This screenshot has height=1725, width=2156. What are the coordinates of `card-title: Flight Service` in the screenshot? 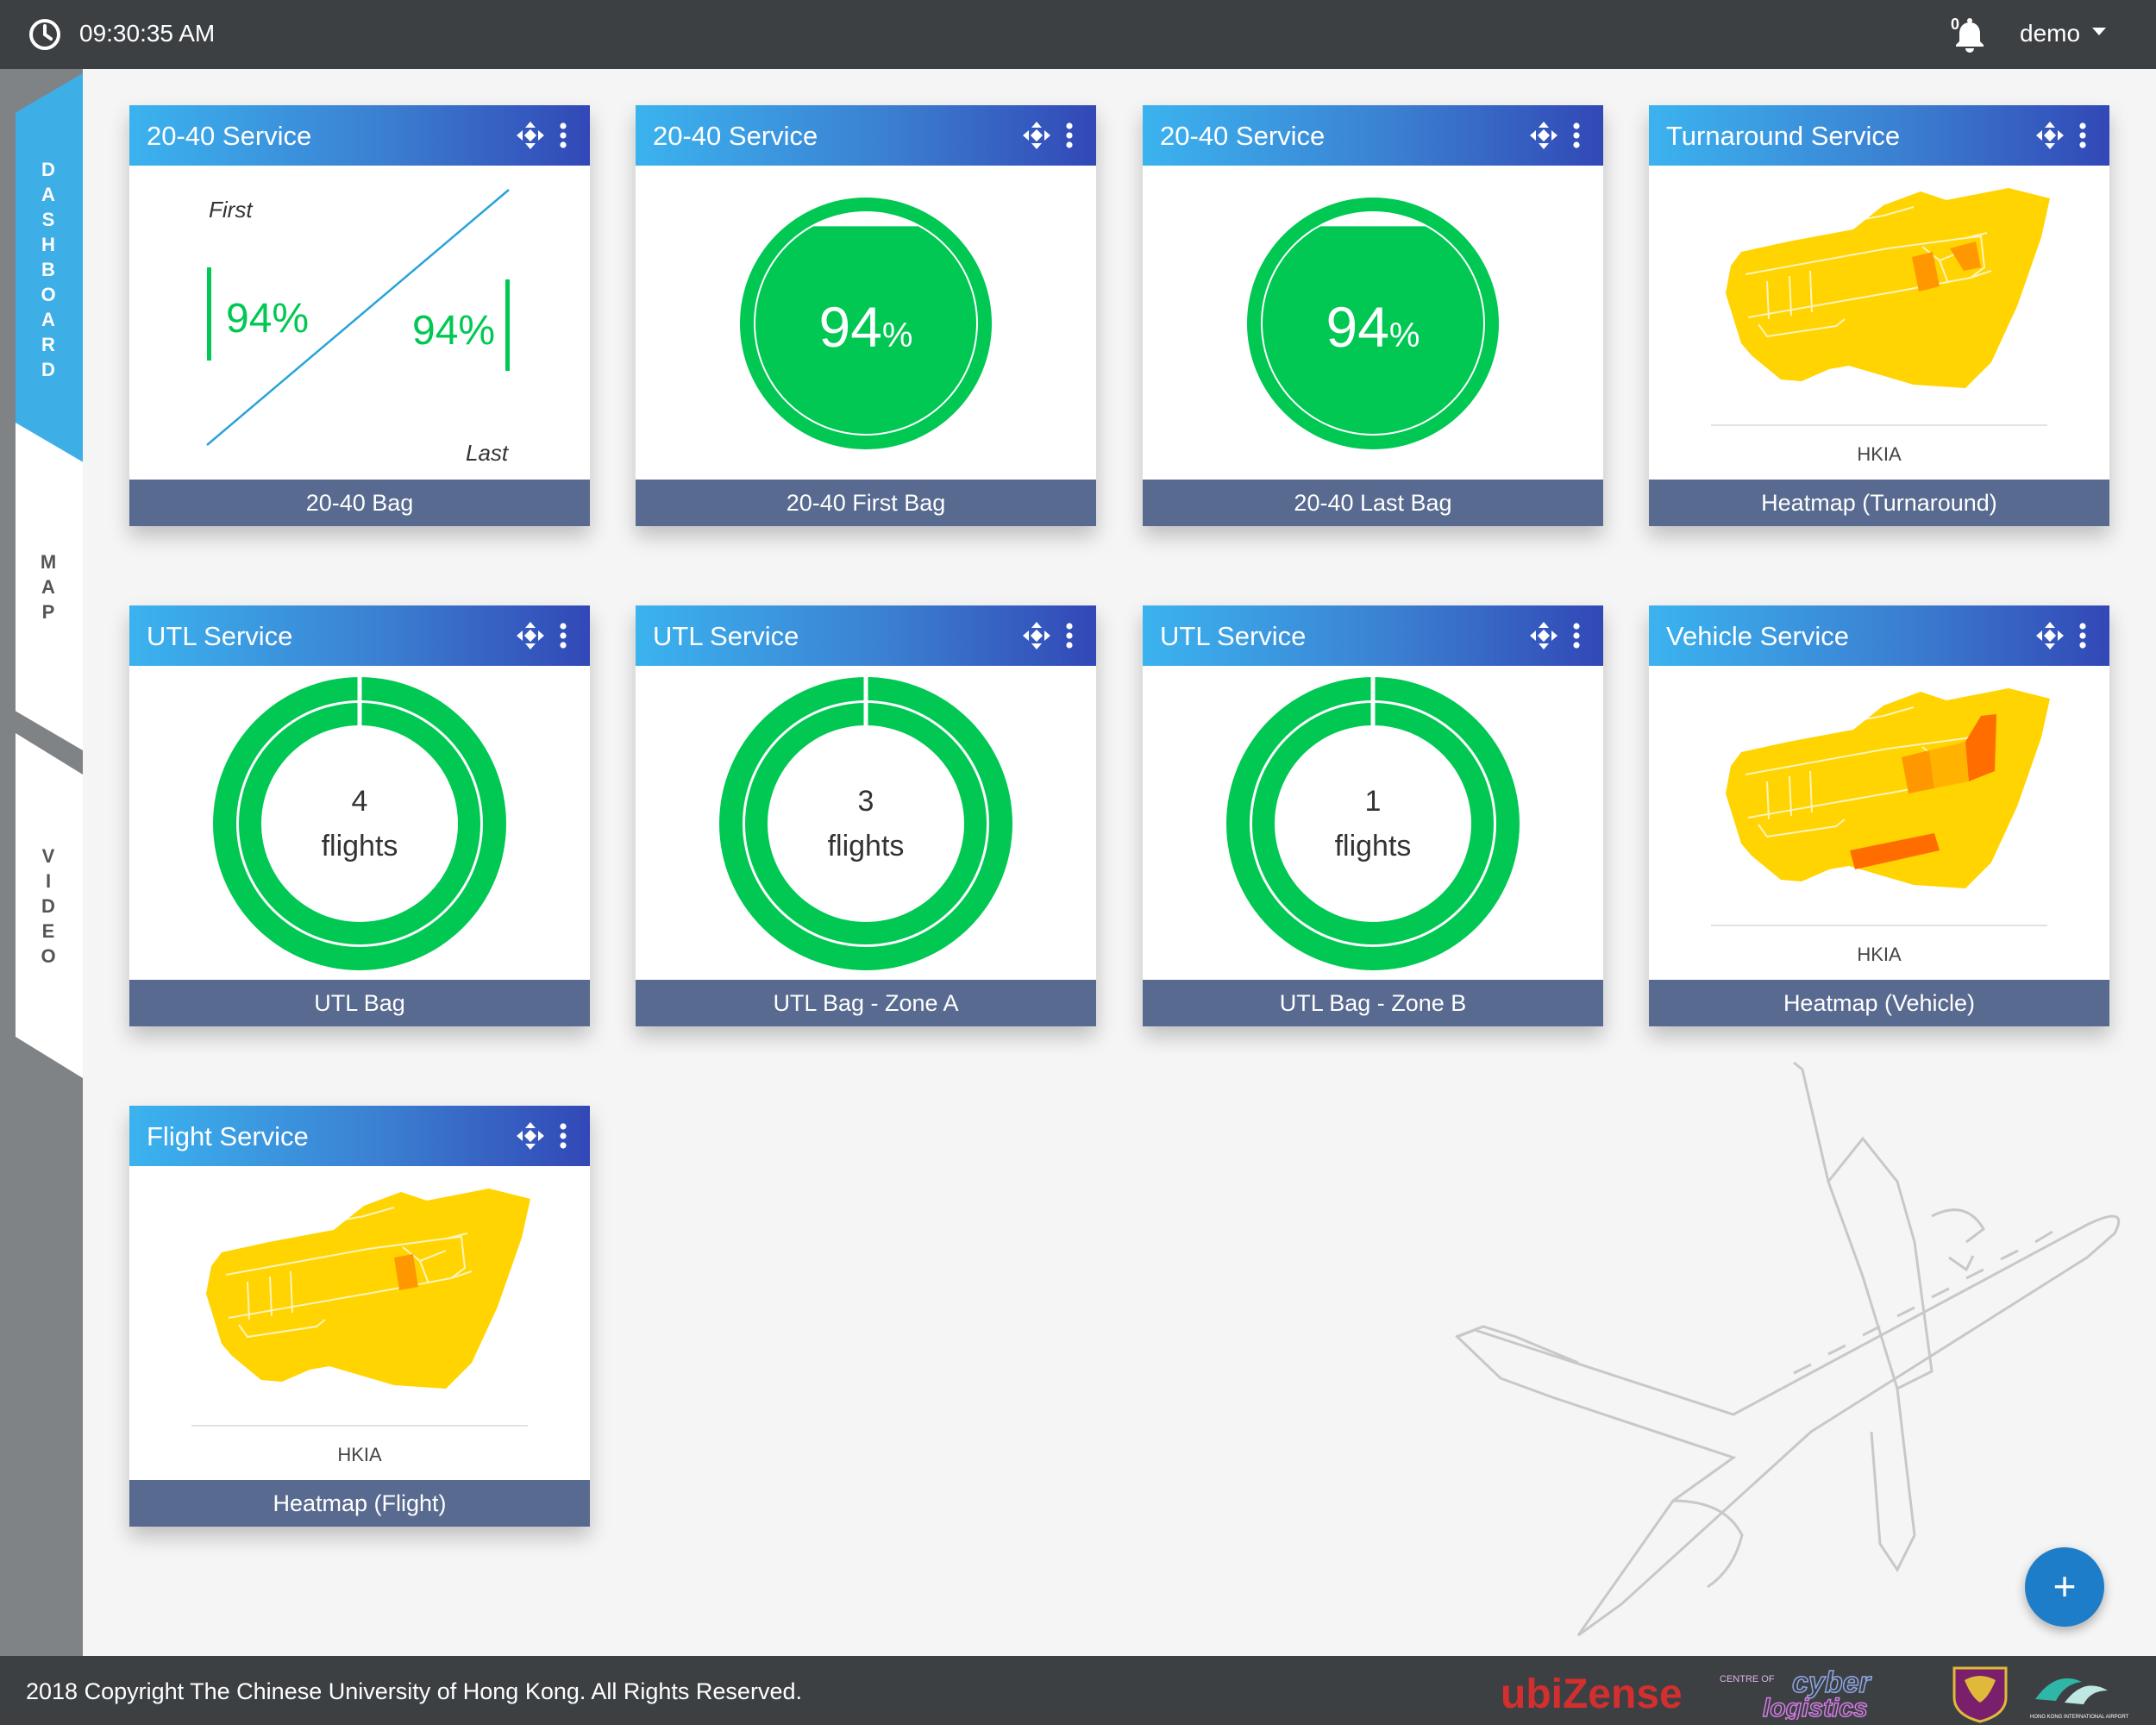 It's located at (228, 1136).